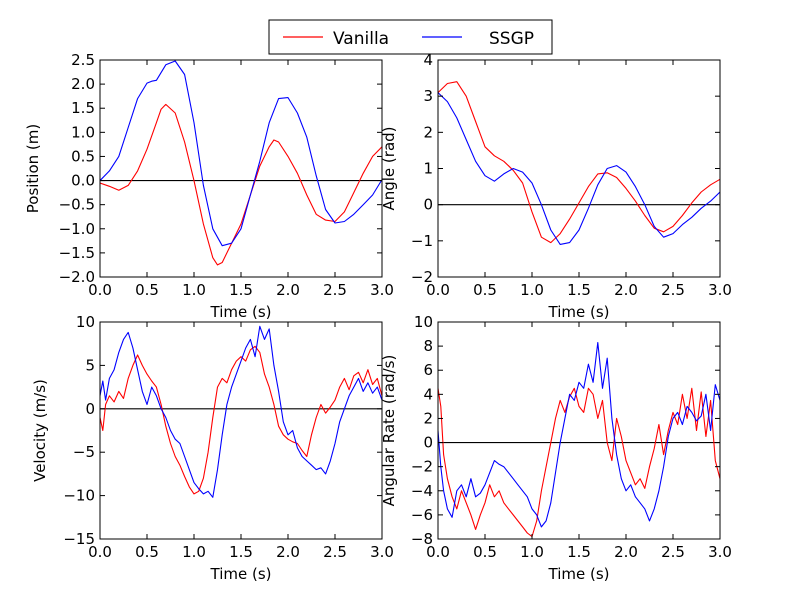 The width and height of the screenshot is (800, 600). I want to click on legend: Vanilla SSGP, so click(410, 37).